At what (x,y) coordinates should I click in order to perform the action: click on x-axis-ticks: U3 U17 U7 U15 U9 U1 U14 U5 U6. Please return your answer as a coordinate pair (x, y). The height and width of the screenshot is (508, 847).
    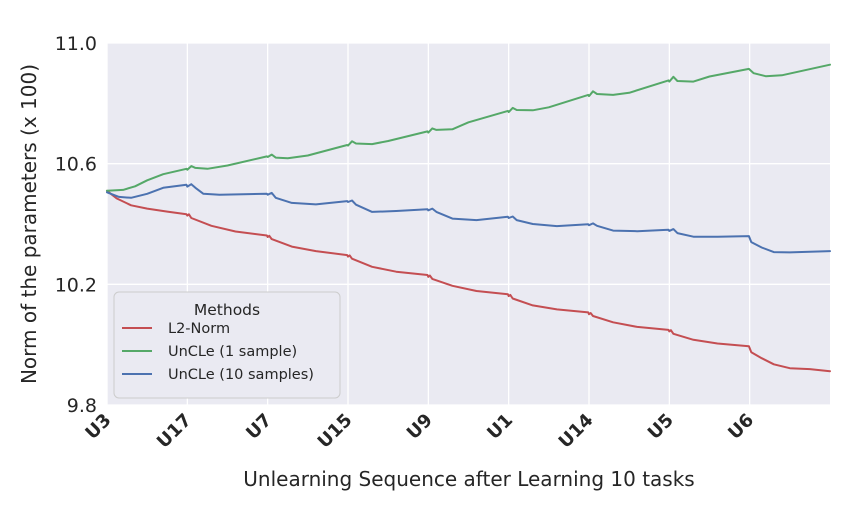
    Looking at the image, I should click on (419, 431).